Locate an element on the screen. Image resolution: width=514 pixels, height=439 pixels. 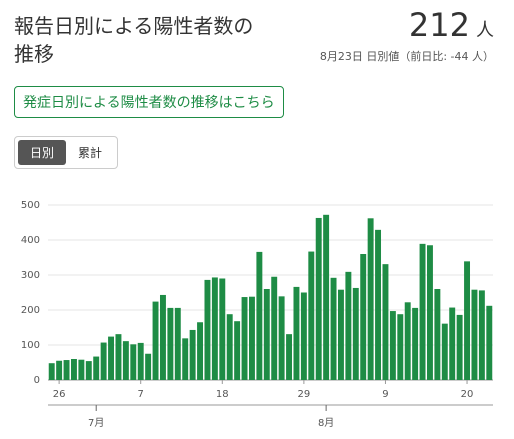
unit: 人 is located at coordinates (485, 30).